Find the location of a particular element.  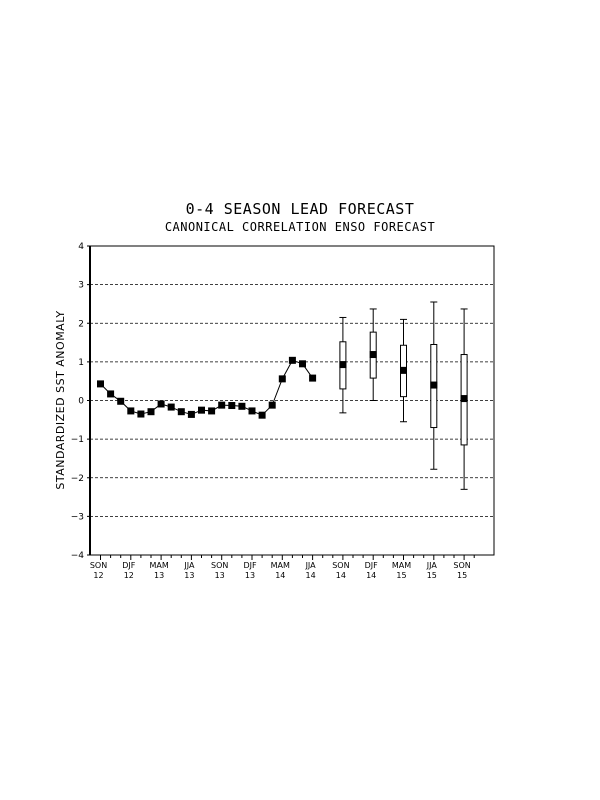

observed-series is located at coordinates (207, 387).